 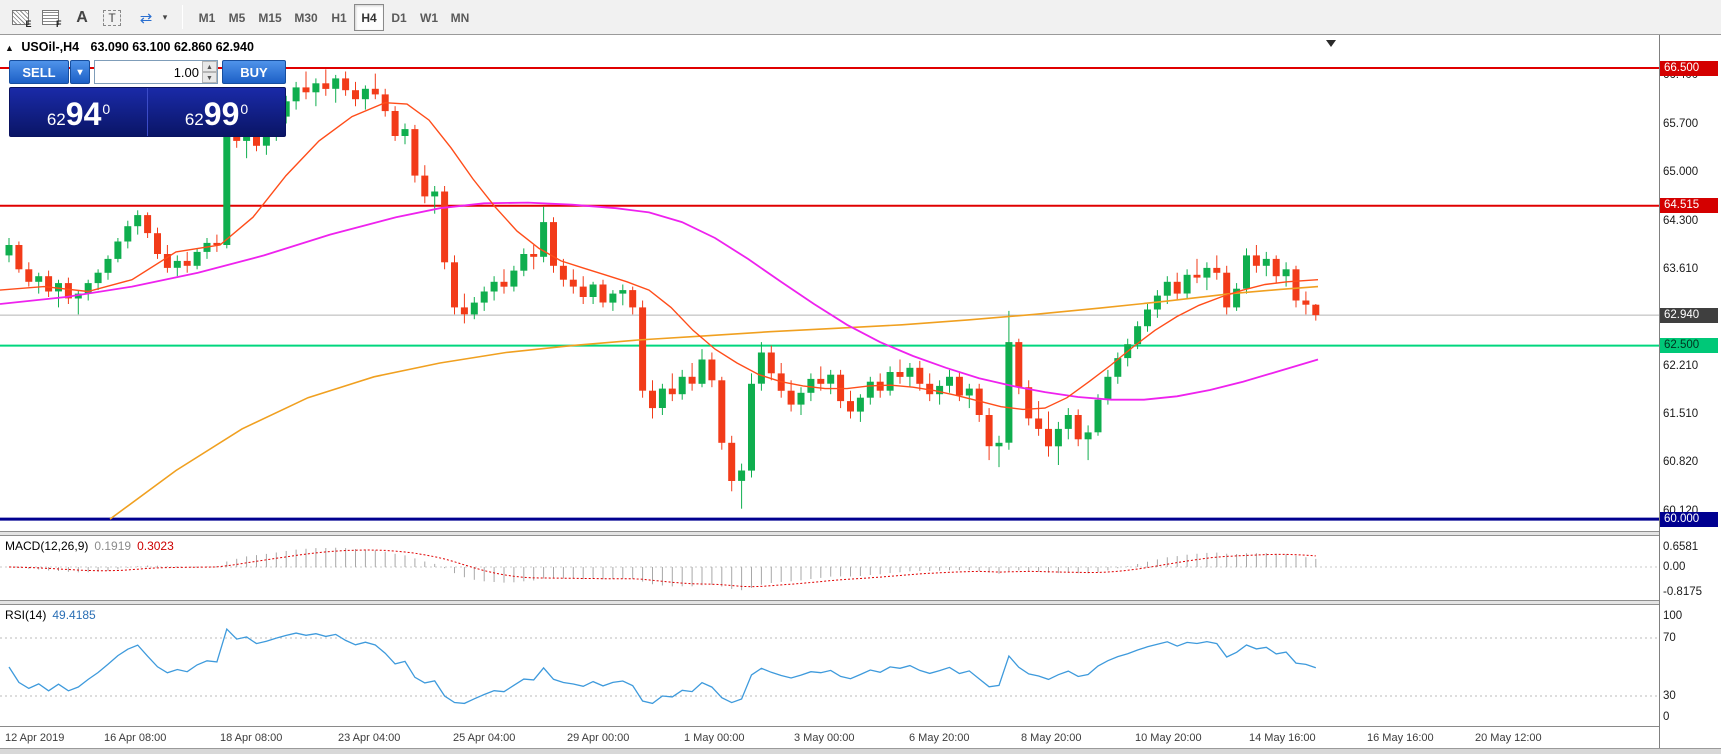 I want to click on price-quote-block: 62 94 0 62 99 0, so click(x=147, y=112).